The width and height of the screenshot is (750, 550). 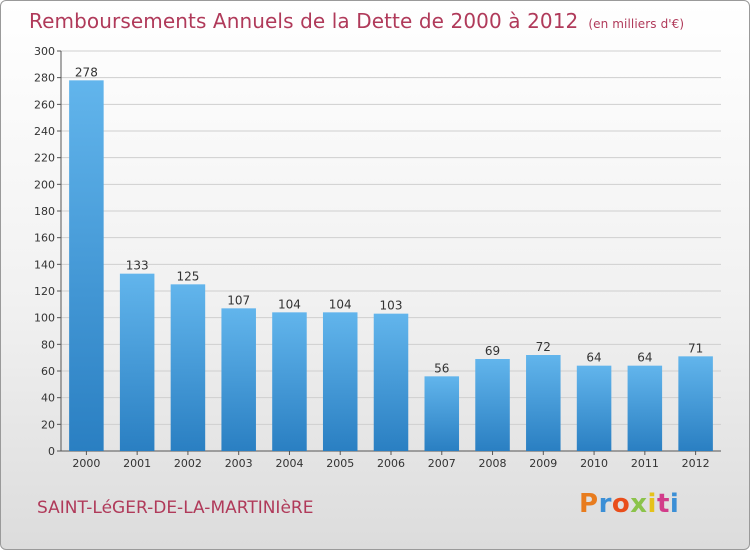 What do you see at coordinates (86, 265) in the screenshot?
I see `bar-2000` at bounding box center [86, 265].